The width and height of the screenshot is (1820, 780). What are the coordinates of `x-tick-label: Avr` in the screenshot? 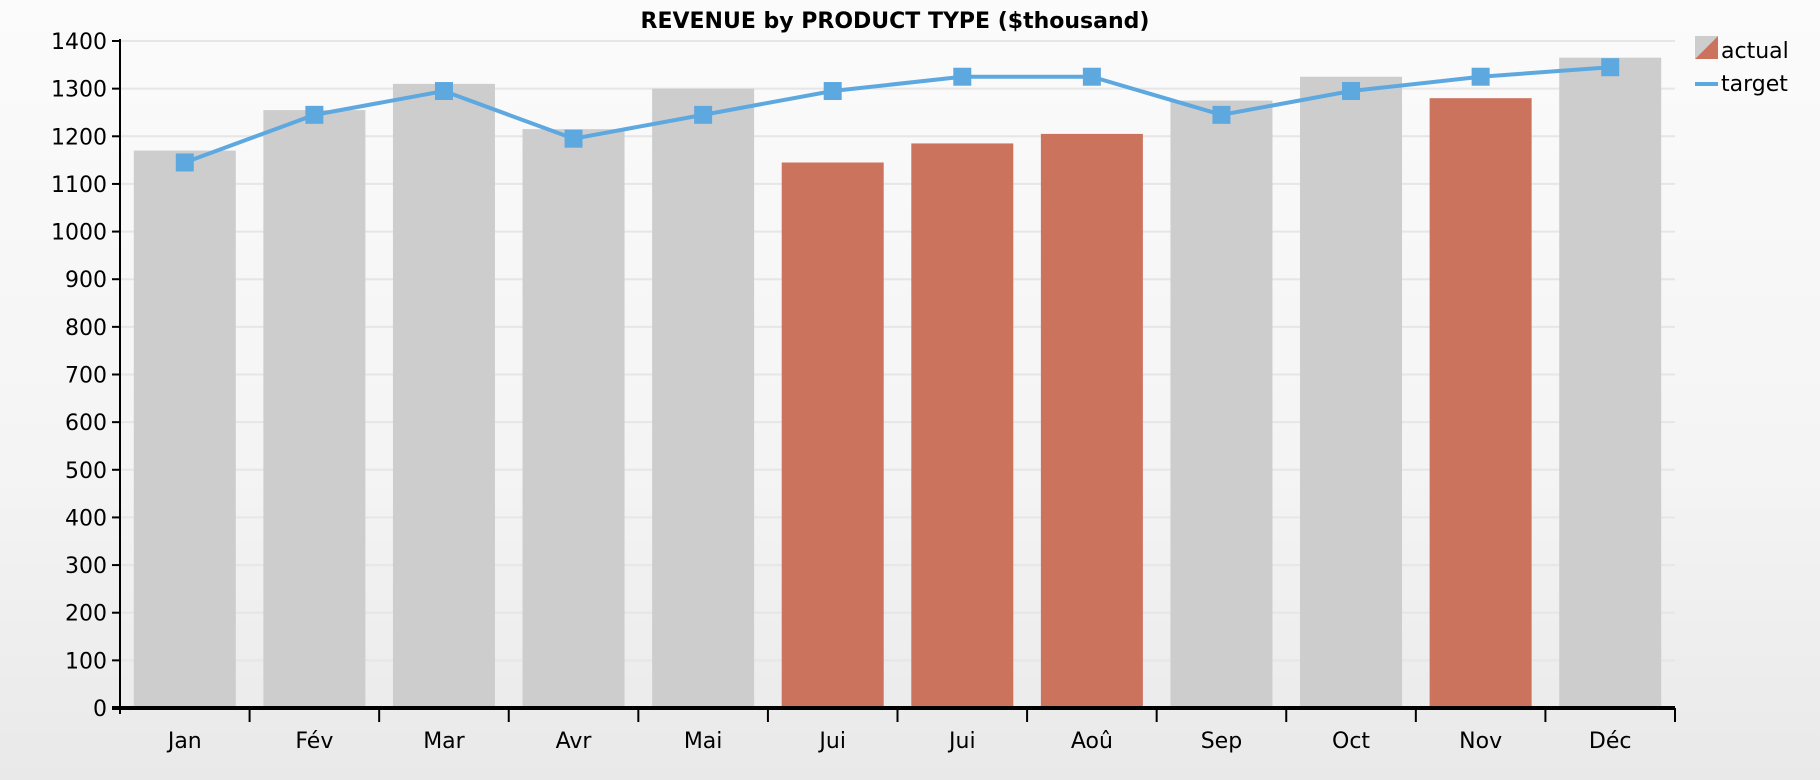 It's located at (574, 741).